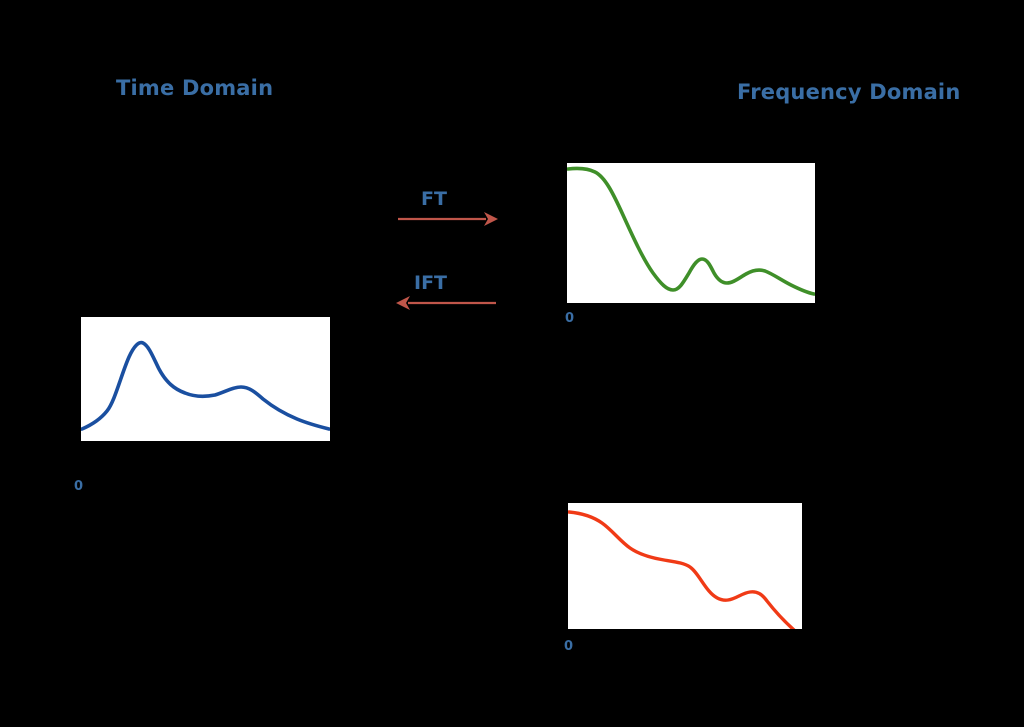 Image resolution: width=1024 pixels, height=727 pixels. What do you see at coordinates (570, 318) in the screenshot?
I see `frequency-domain-zero-label: 0` at bounding box center [570, 318].